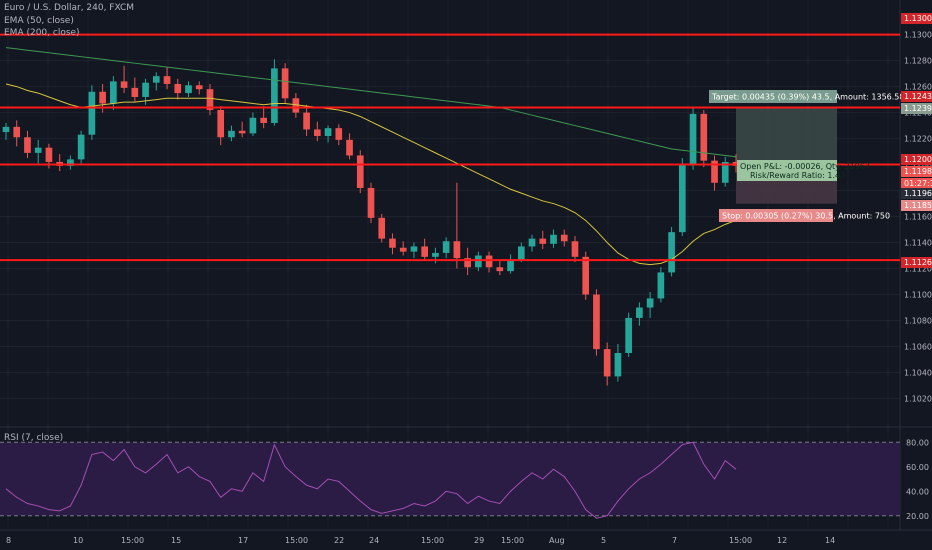  Describe the element at coordinates (916, 108) in the screenshot. I see `target-price-tag-bg` at that location.